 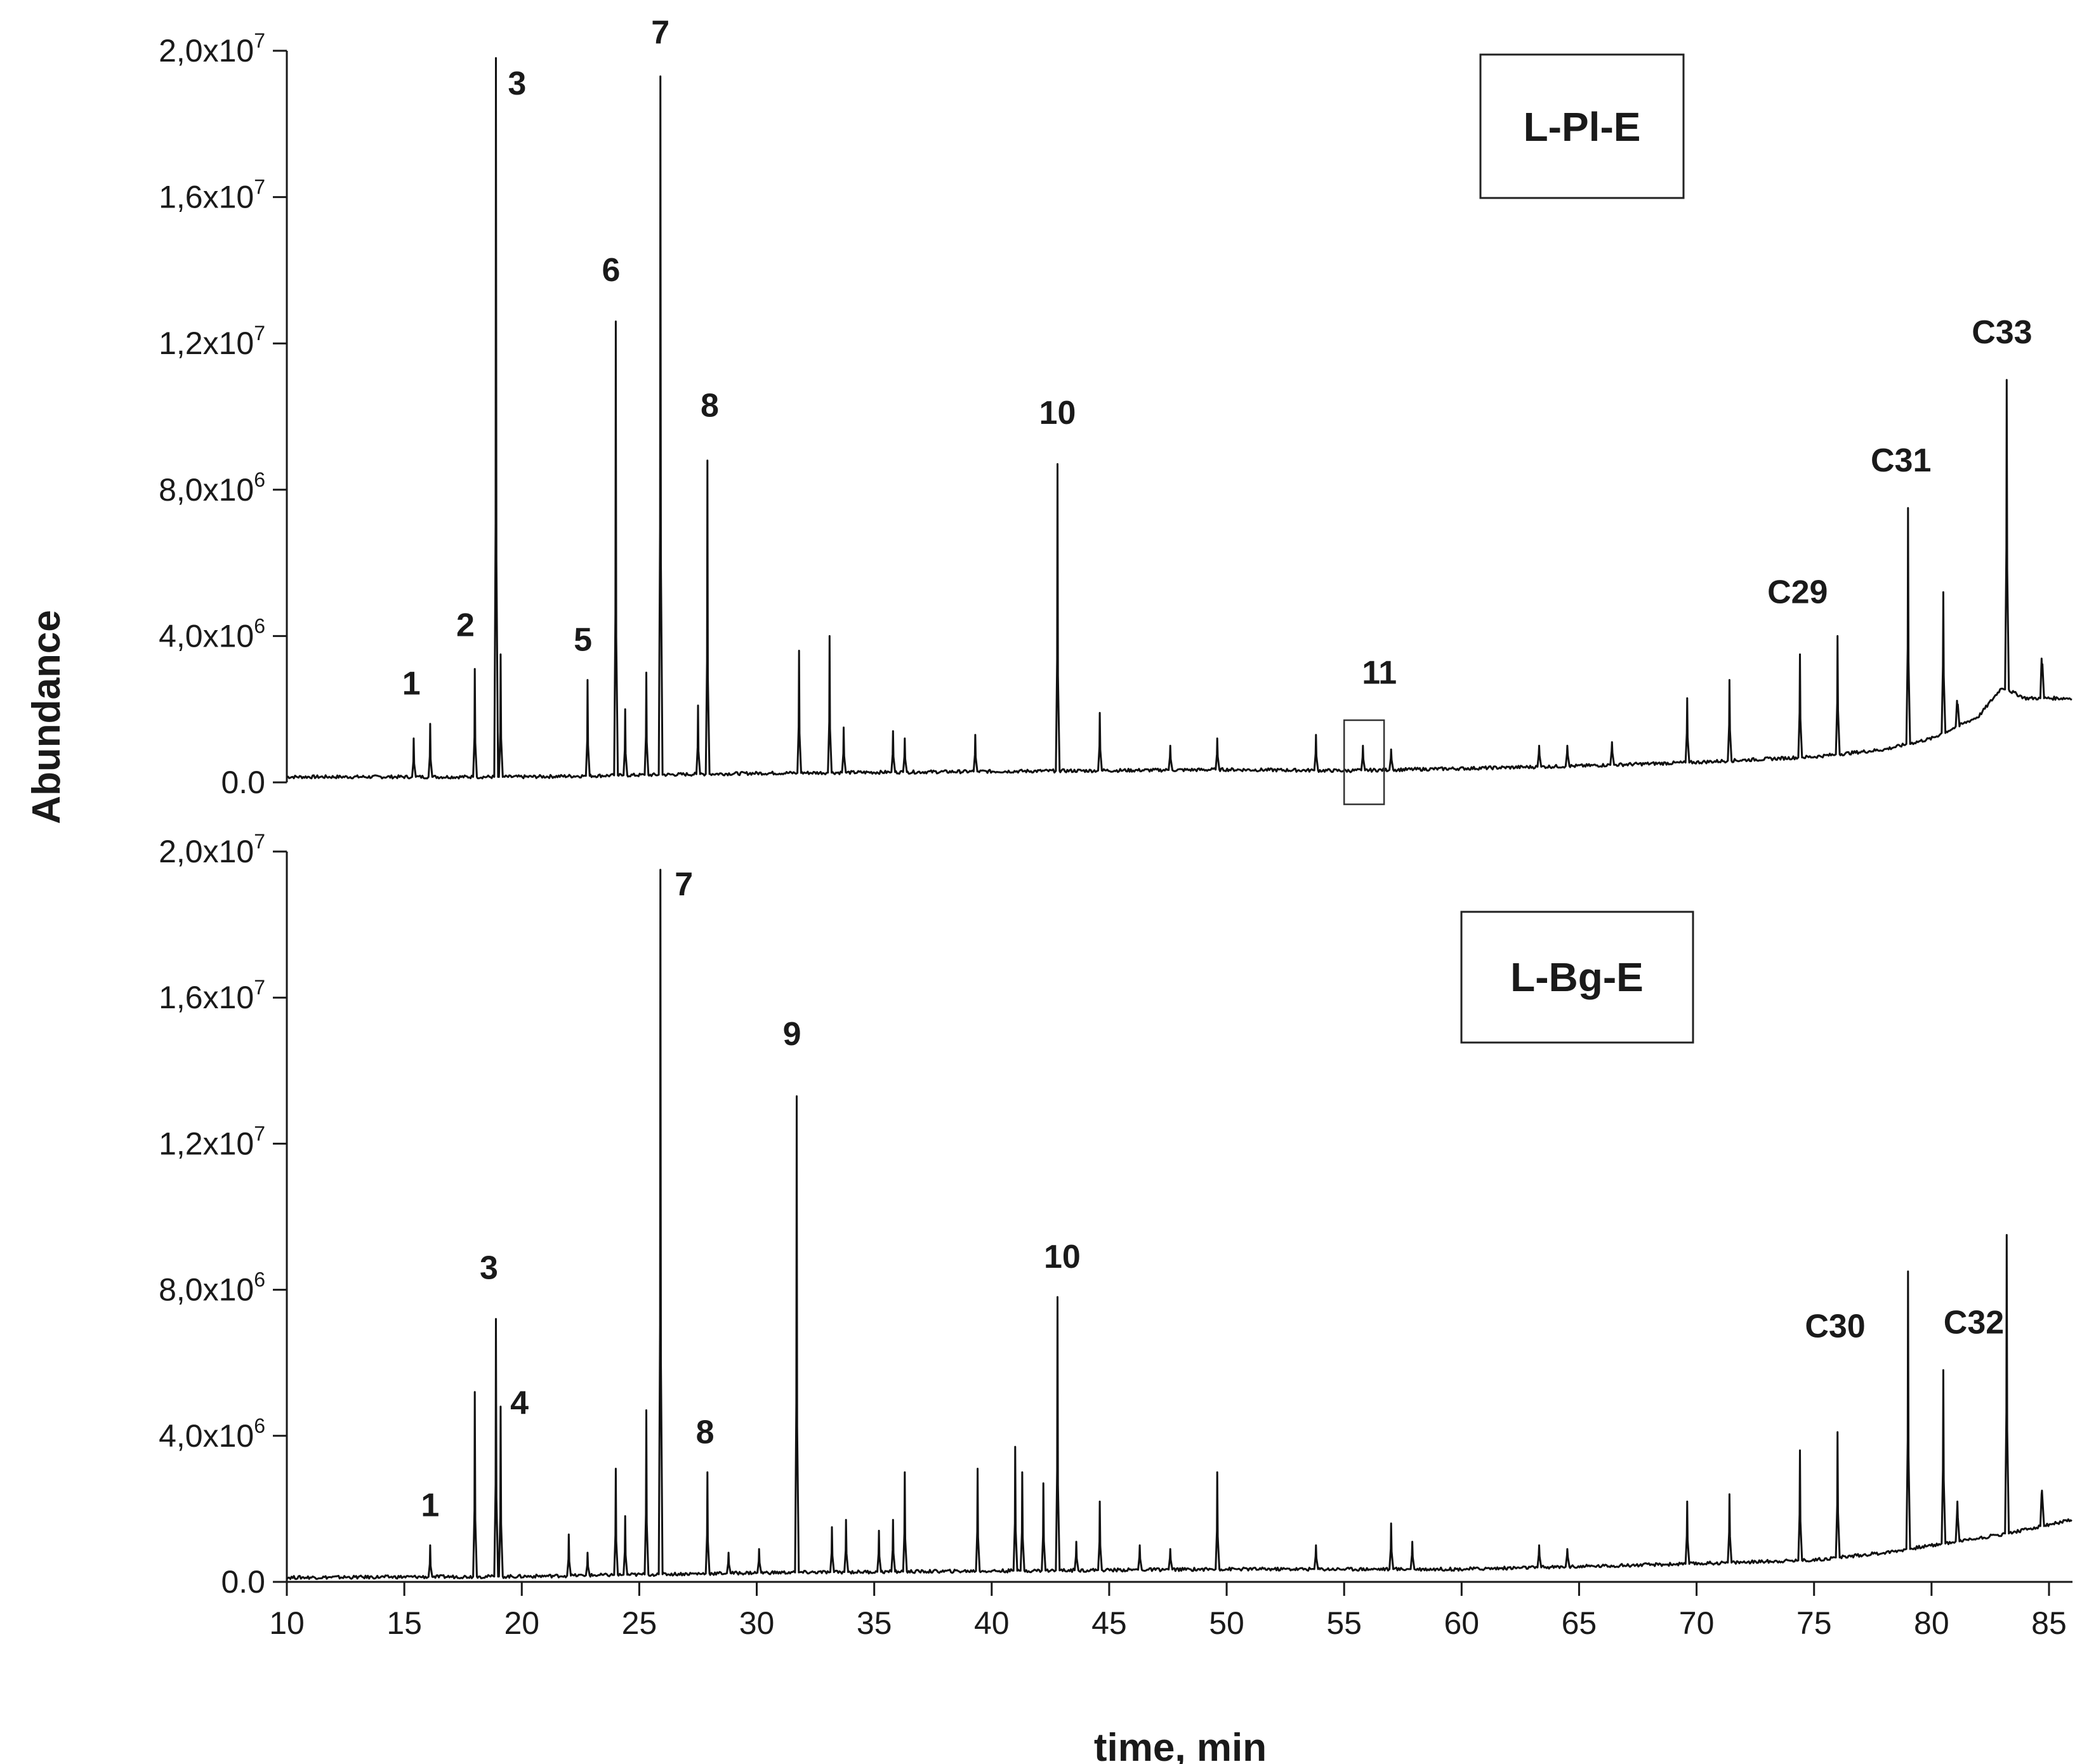 What do you see at coordinates (1814, 1623) in the screenshot?
I see `x-tick-label: 75` at bounding box center [1814, 1623].